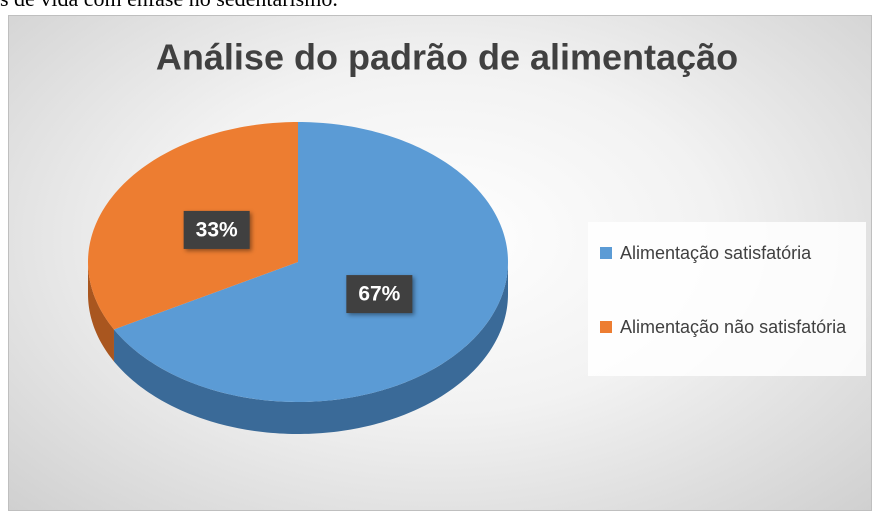 Image resolution: width=872 pixels, height=511 pixels. I want to click on slice-side, so click(101, 312).